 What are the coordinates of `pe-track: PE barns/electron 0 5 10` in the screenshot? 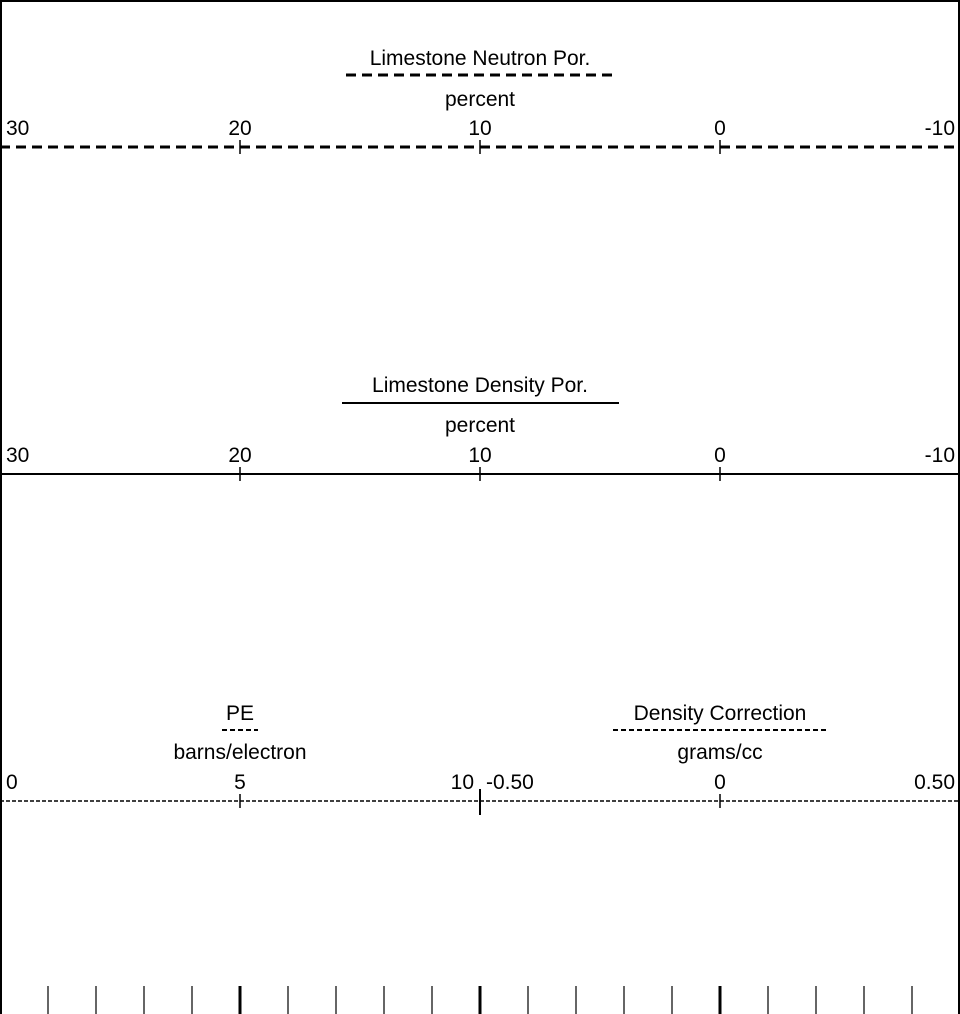 It's located at (240, 748).